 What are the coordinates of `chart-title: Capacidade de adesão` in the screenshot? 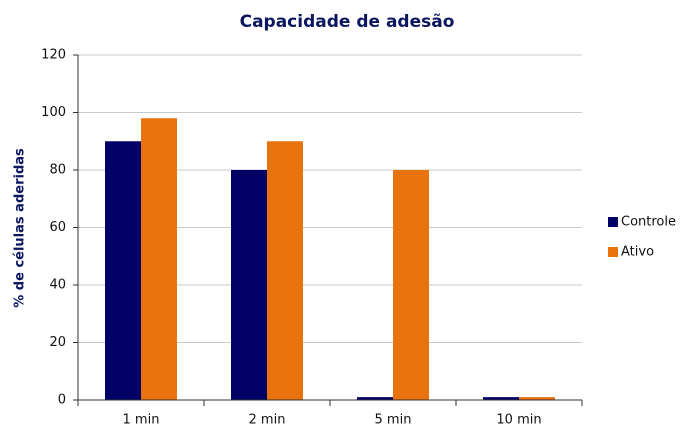 It's located at (347, 22).